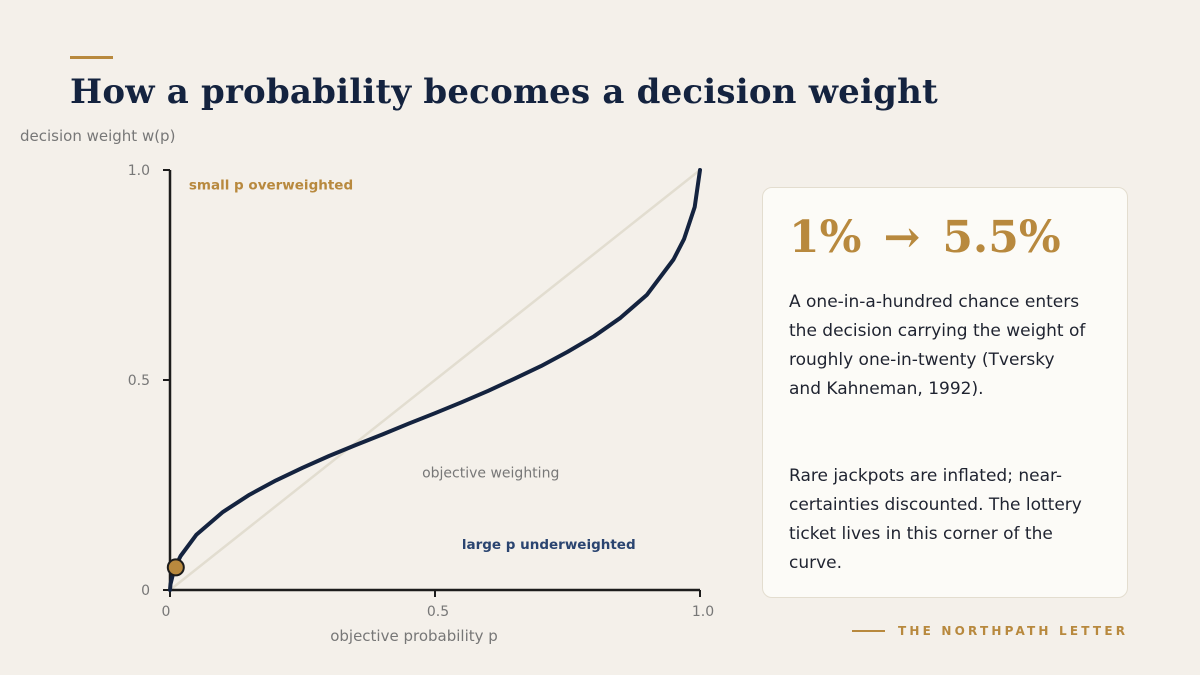 The width and height of the screenshot is (1200, 675). Describe the element at coordinates (166, 612) in the screenshot. I see `x-tick-label: 0` at that location.